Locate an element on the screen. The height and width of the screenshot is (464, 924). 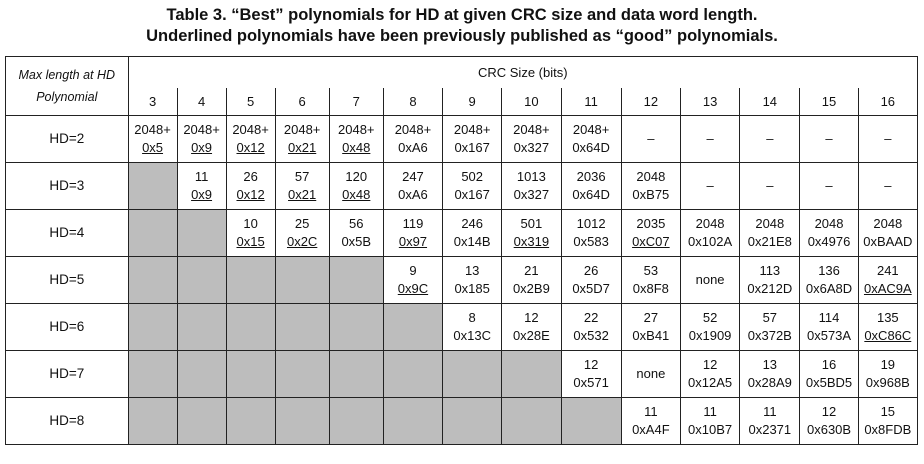
table-cell: 2048+ 0x21 is located at coordinates (302, 139).